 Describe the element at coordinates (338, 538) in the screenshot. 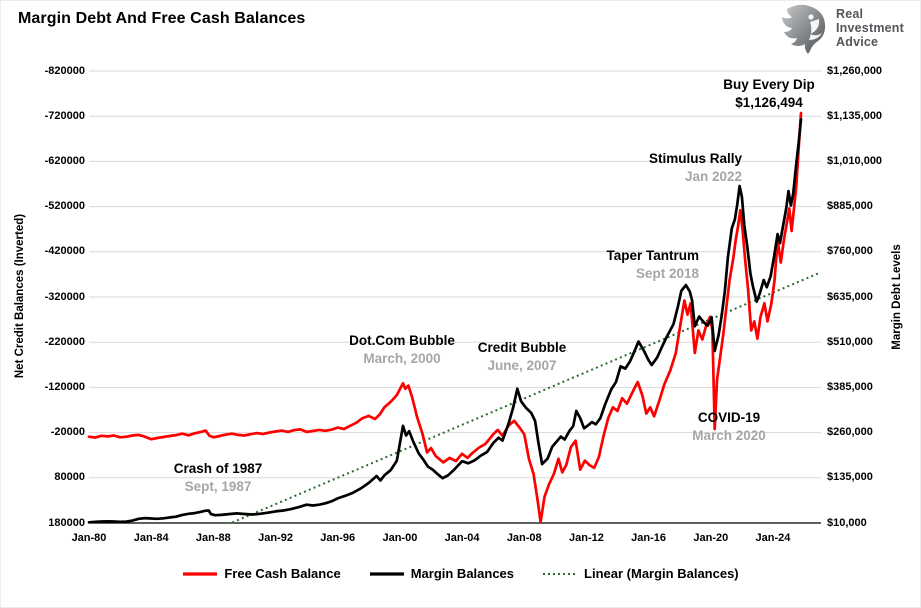

I see `x-axis-tick-label: Jan-96` at that location.